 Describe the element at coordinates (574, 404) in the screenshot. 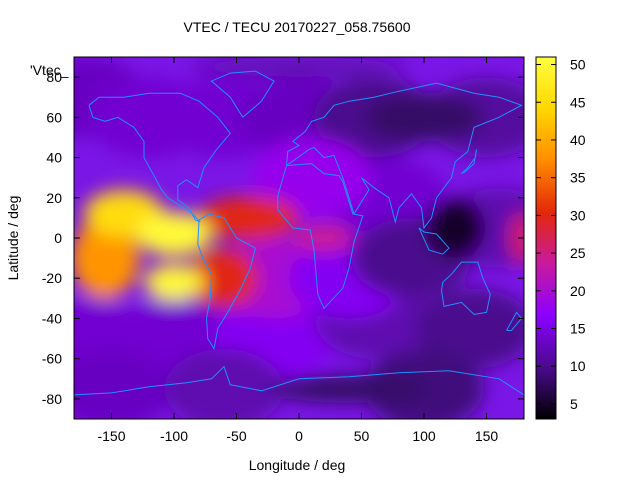

I see `colorbar-tick-label: 5` at that location.